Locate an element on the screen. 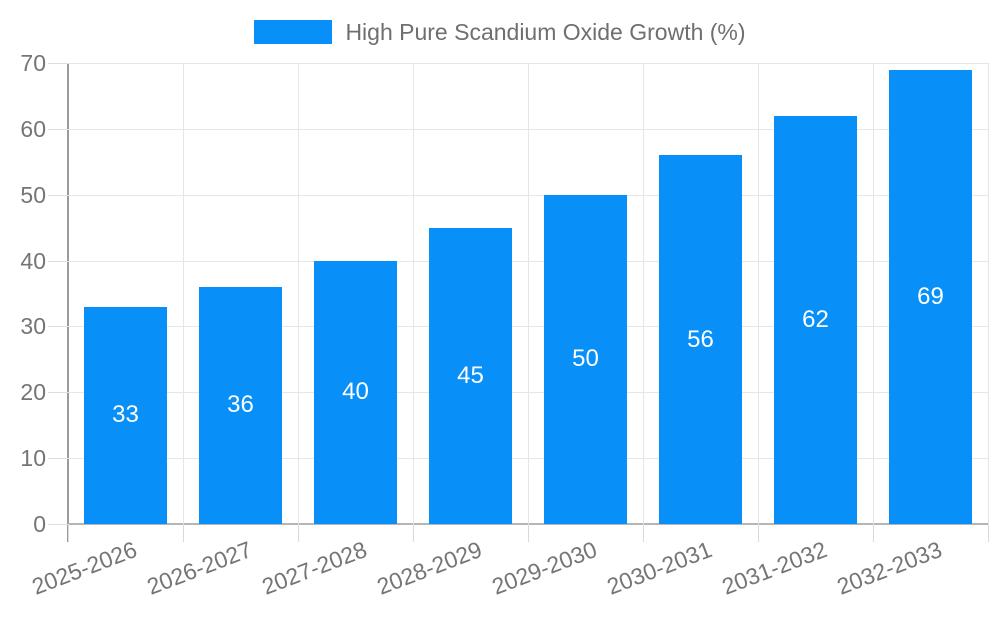 The width and height of the screenshot is (1000, 640). bar-2029-2030: 50 is located at coordinates (585, 359).